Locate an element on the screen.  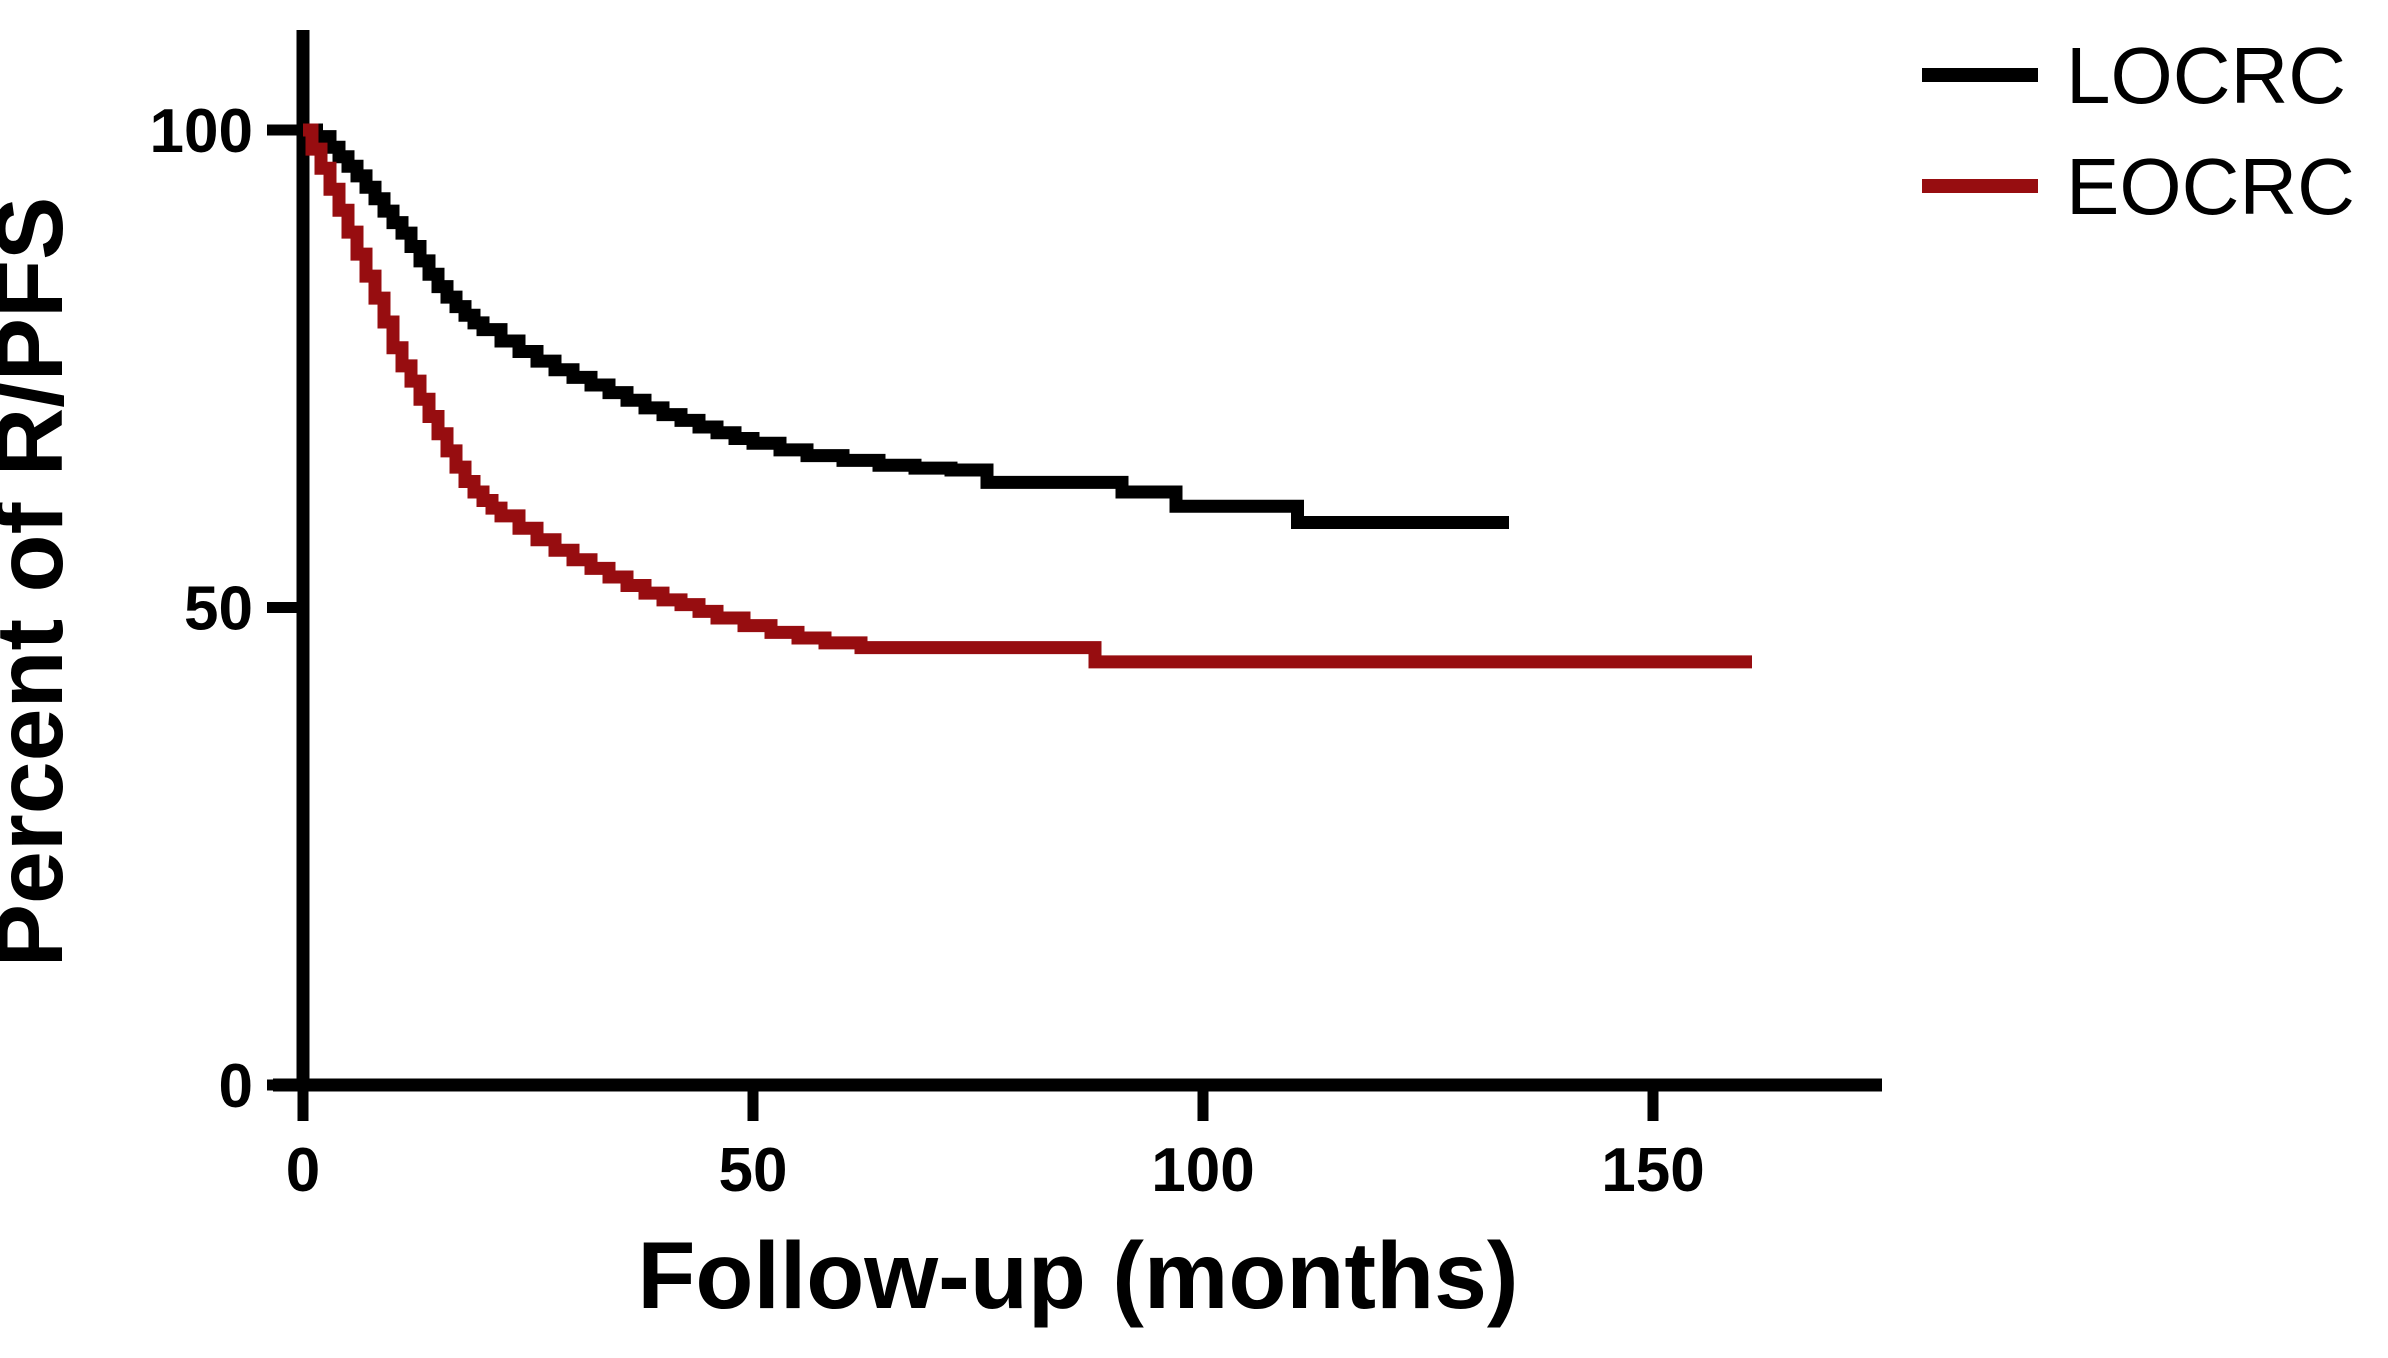
x-tick-label: 100 is located at coordinates (1202, 1170).